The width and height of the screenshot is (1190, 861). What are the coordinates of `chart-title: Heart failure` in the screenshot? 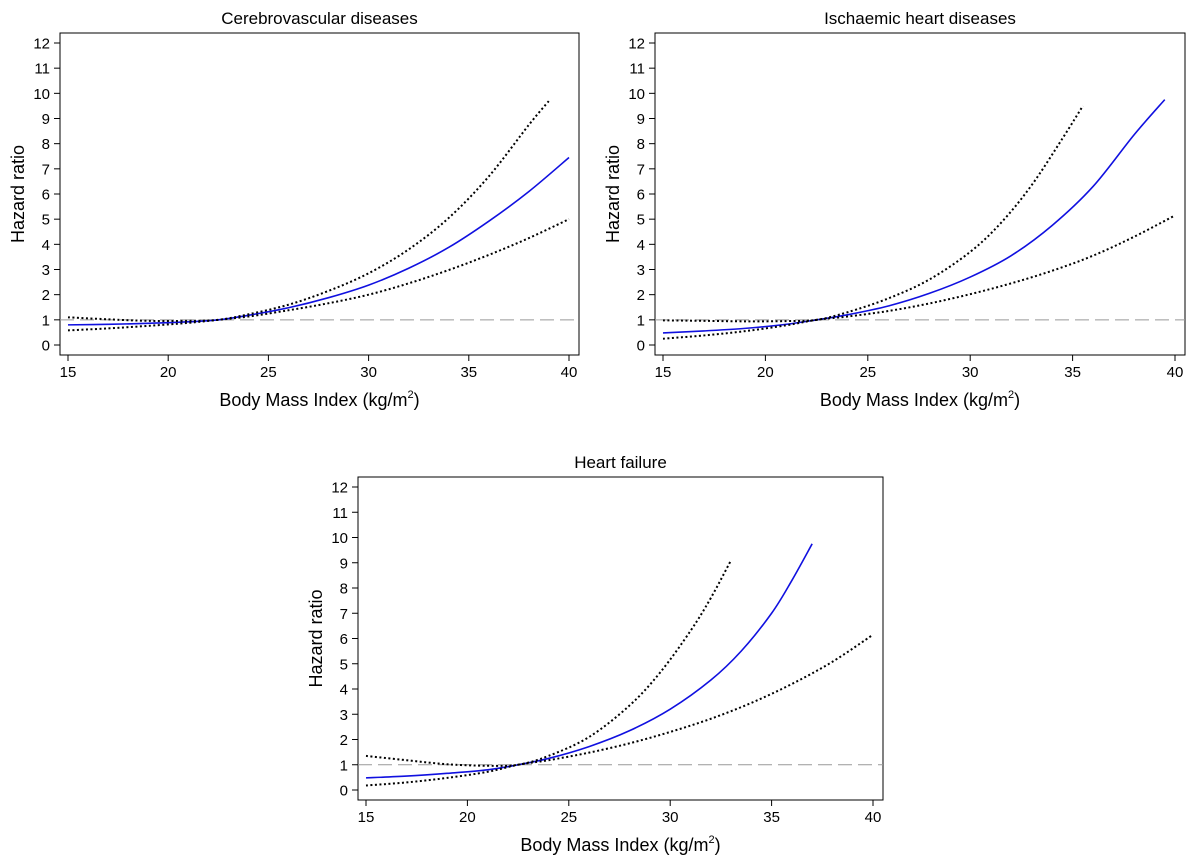 It's located at (620, 462).